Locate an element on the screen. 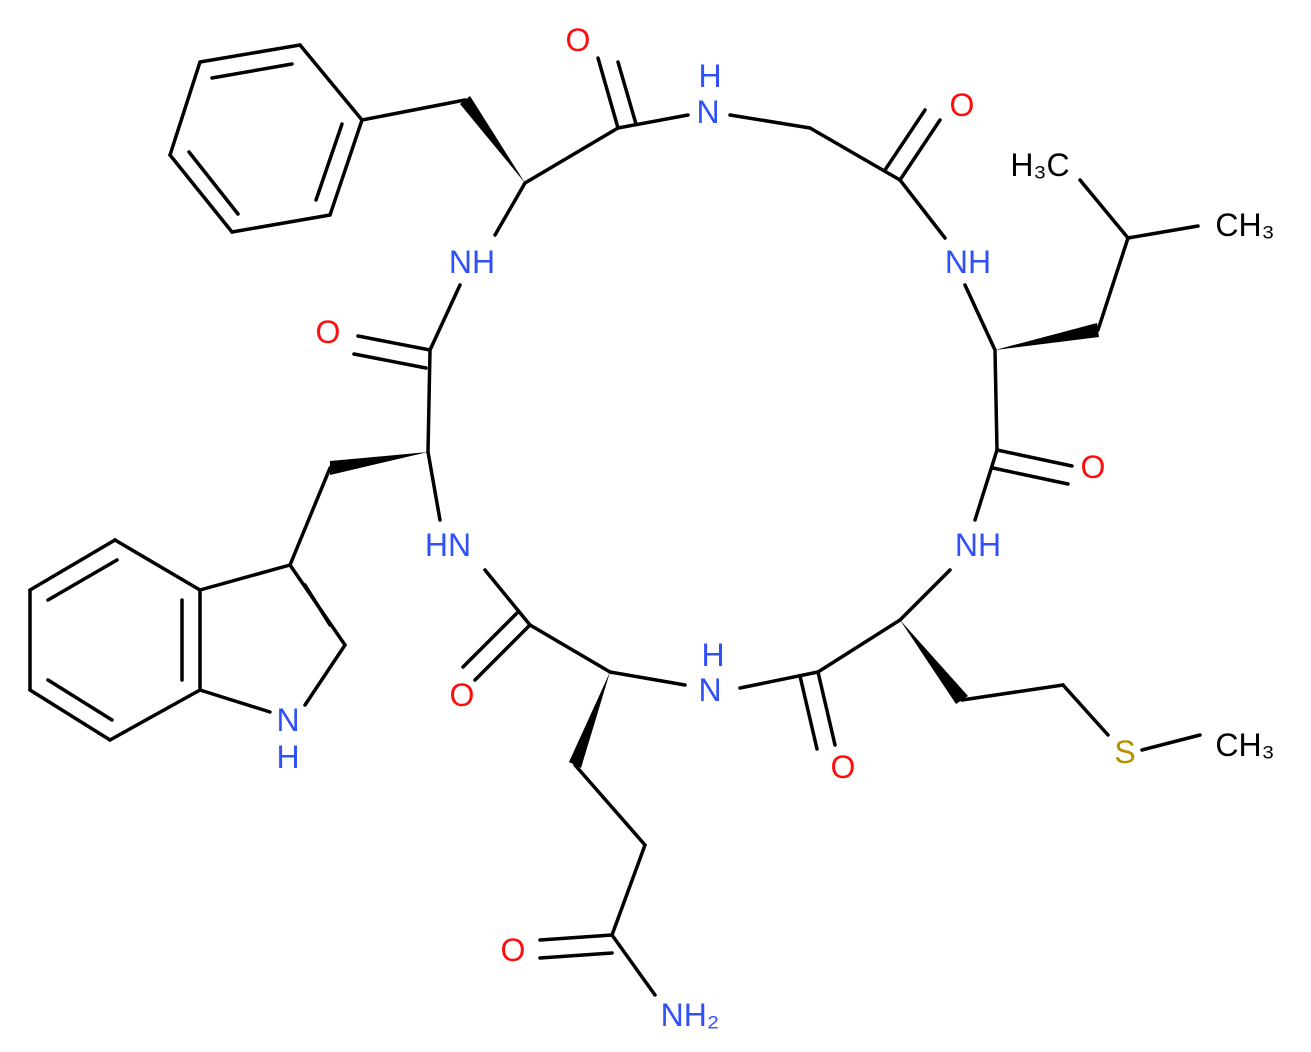 This screenshot has height=1052, width=1311. atom-label: H₃C is located at coordinates (1039, 165).